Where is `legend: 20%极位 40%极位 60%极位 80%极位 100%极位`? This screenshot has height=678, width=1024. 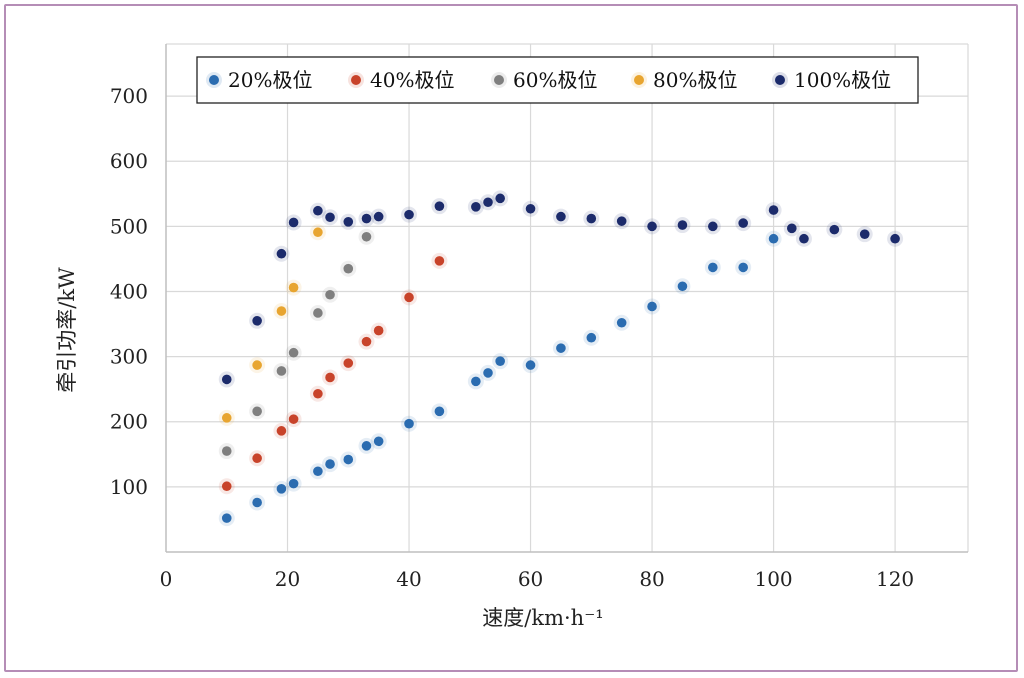
legend: 20%极位 40%极位 60%极位 80%极位 100%极位 is located at coordinates (557, 80).